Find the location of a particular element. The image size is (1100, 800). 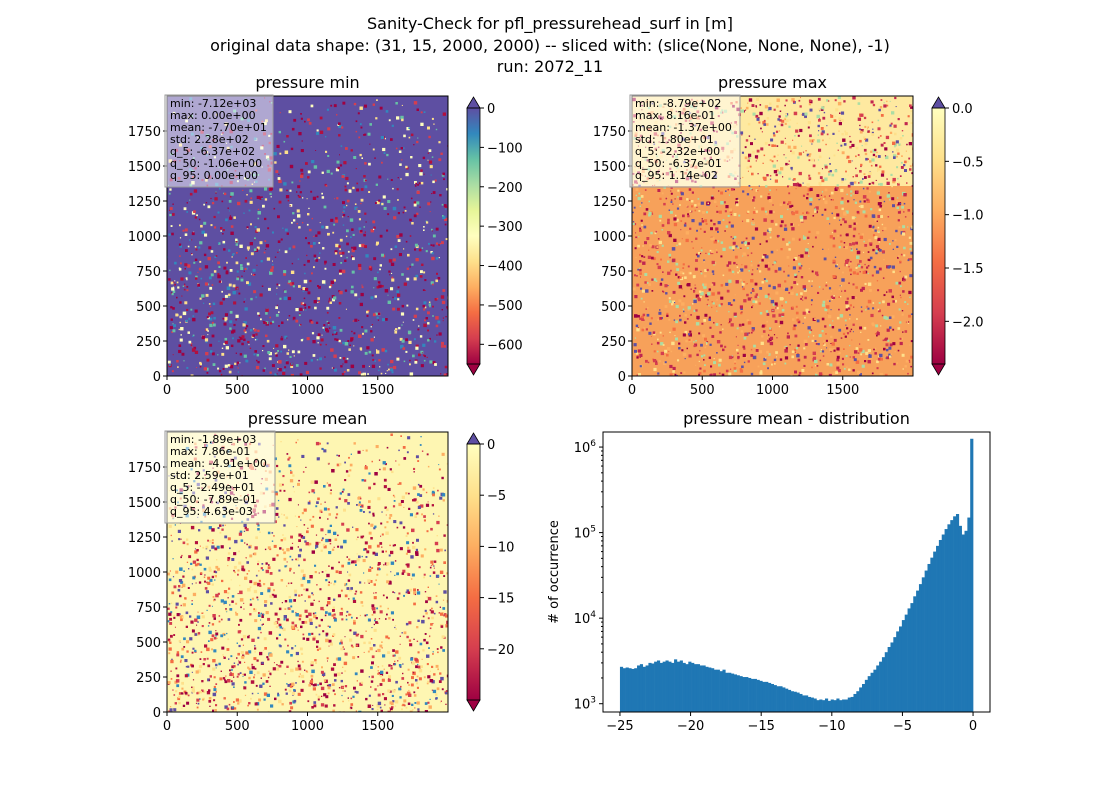

y-tick-label: 1250 is located at coordinates (144, 538).